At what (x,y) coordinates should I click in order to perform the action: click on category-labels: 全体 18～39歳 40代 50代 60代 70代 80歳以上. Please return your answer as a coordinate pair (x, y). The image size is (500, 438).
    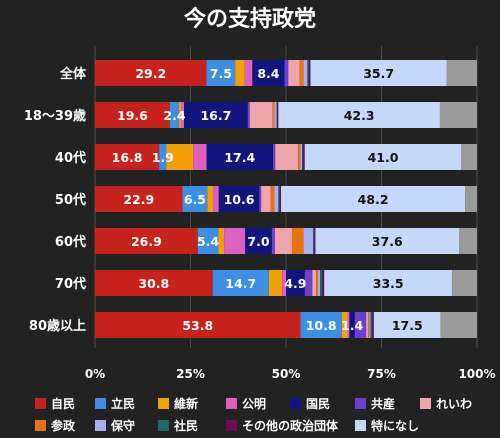
    Looking at the image, I should click on (55, 200).